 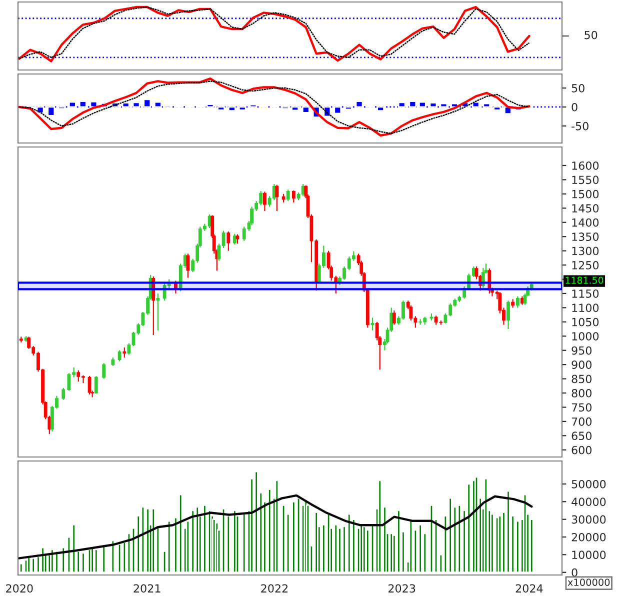 I want to click on y-tick-label: 700, so click(x=582, y=421).